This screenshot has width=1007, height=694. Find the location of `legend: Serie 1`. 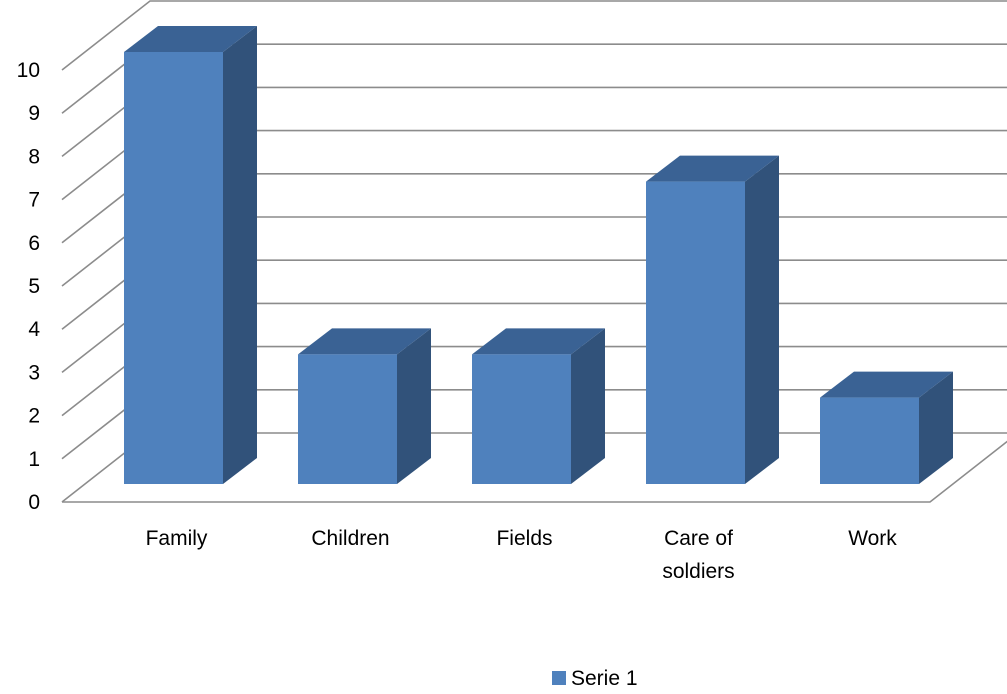

legend: Serie 1 is located at coordinates (595, 678).